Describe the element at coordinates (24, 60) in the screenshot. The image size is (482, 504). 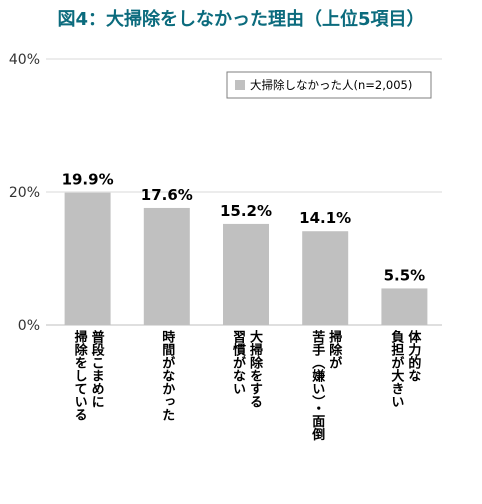
I see `y-tick-label: 40%` at that location.